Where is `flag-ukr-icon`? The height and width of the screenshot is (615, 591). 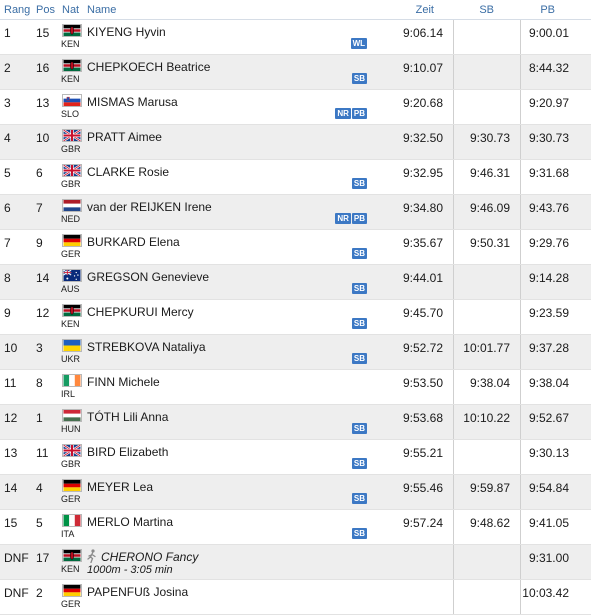 flag-ukr-icon is located at coordinates (72, 346).